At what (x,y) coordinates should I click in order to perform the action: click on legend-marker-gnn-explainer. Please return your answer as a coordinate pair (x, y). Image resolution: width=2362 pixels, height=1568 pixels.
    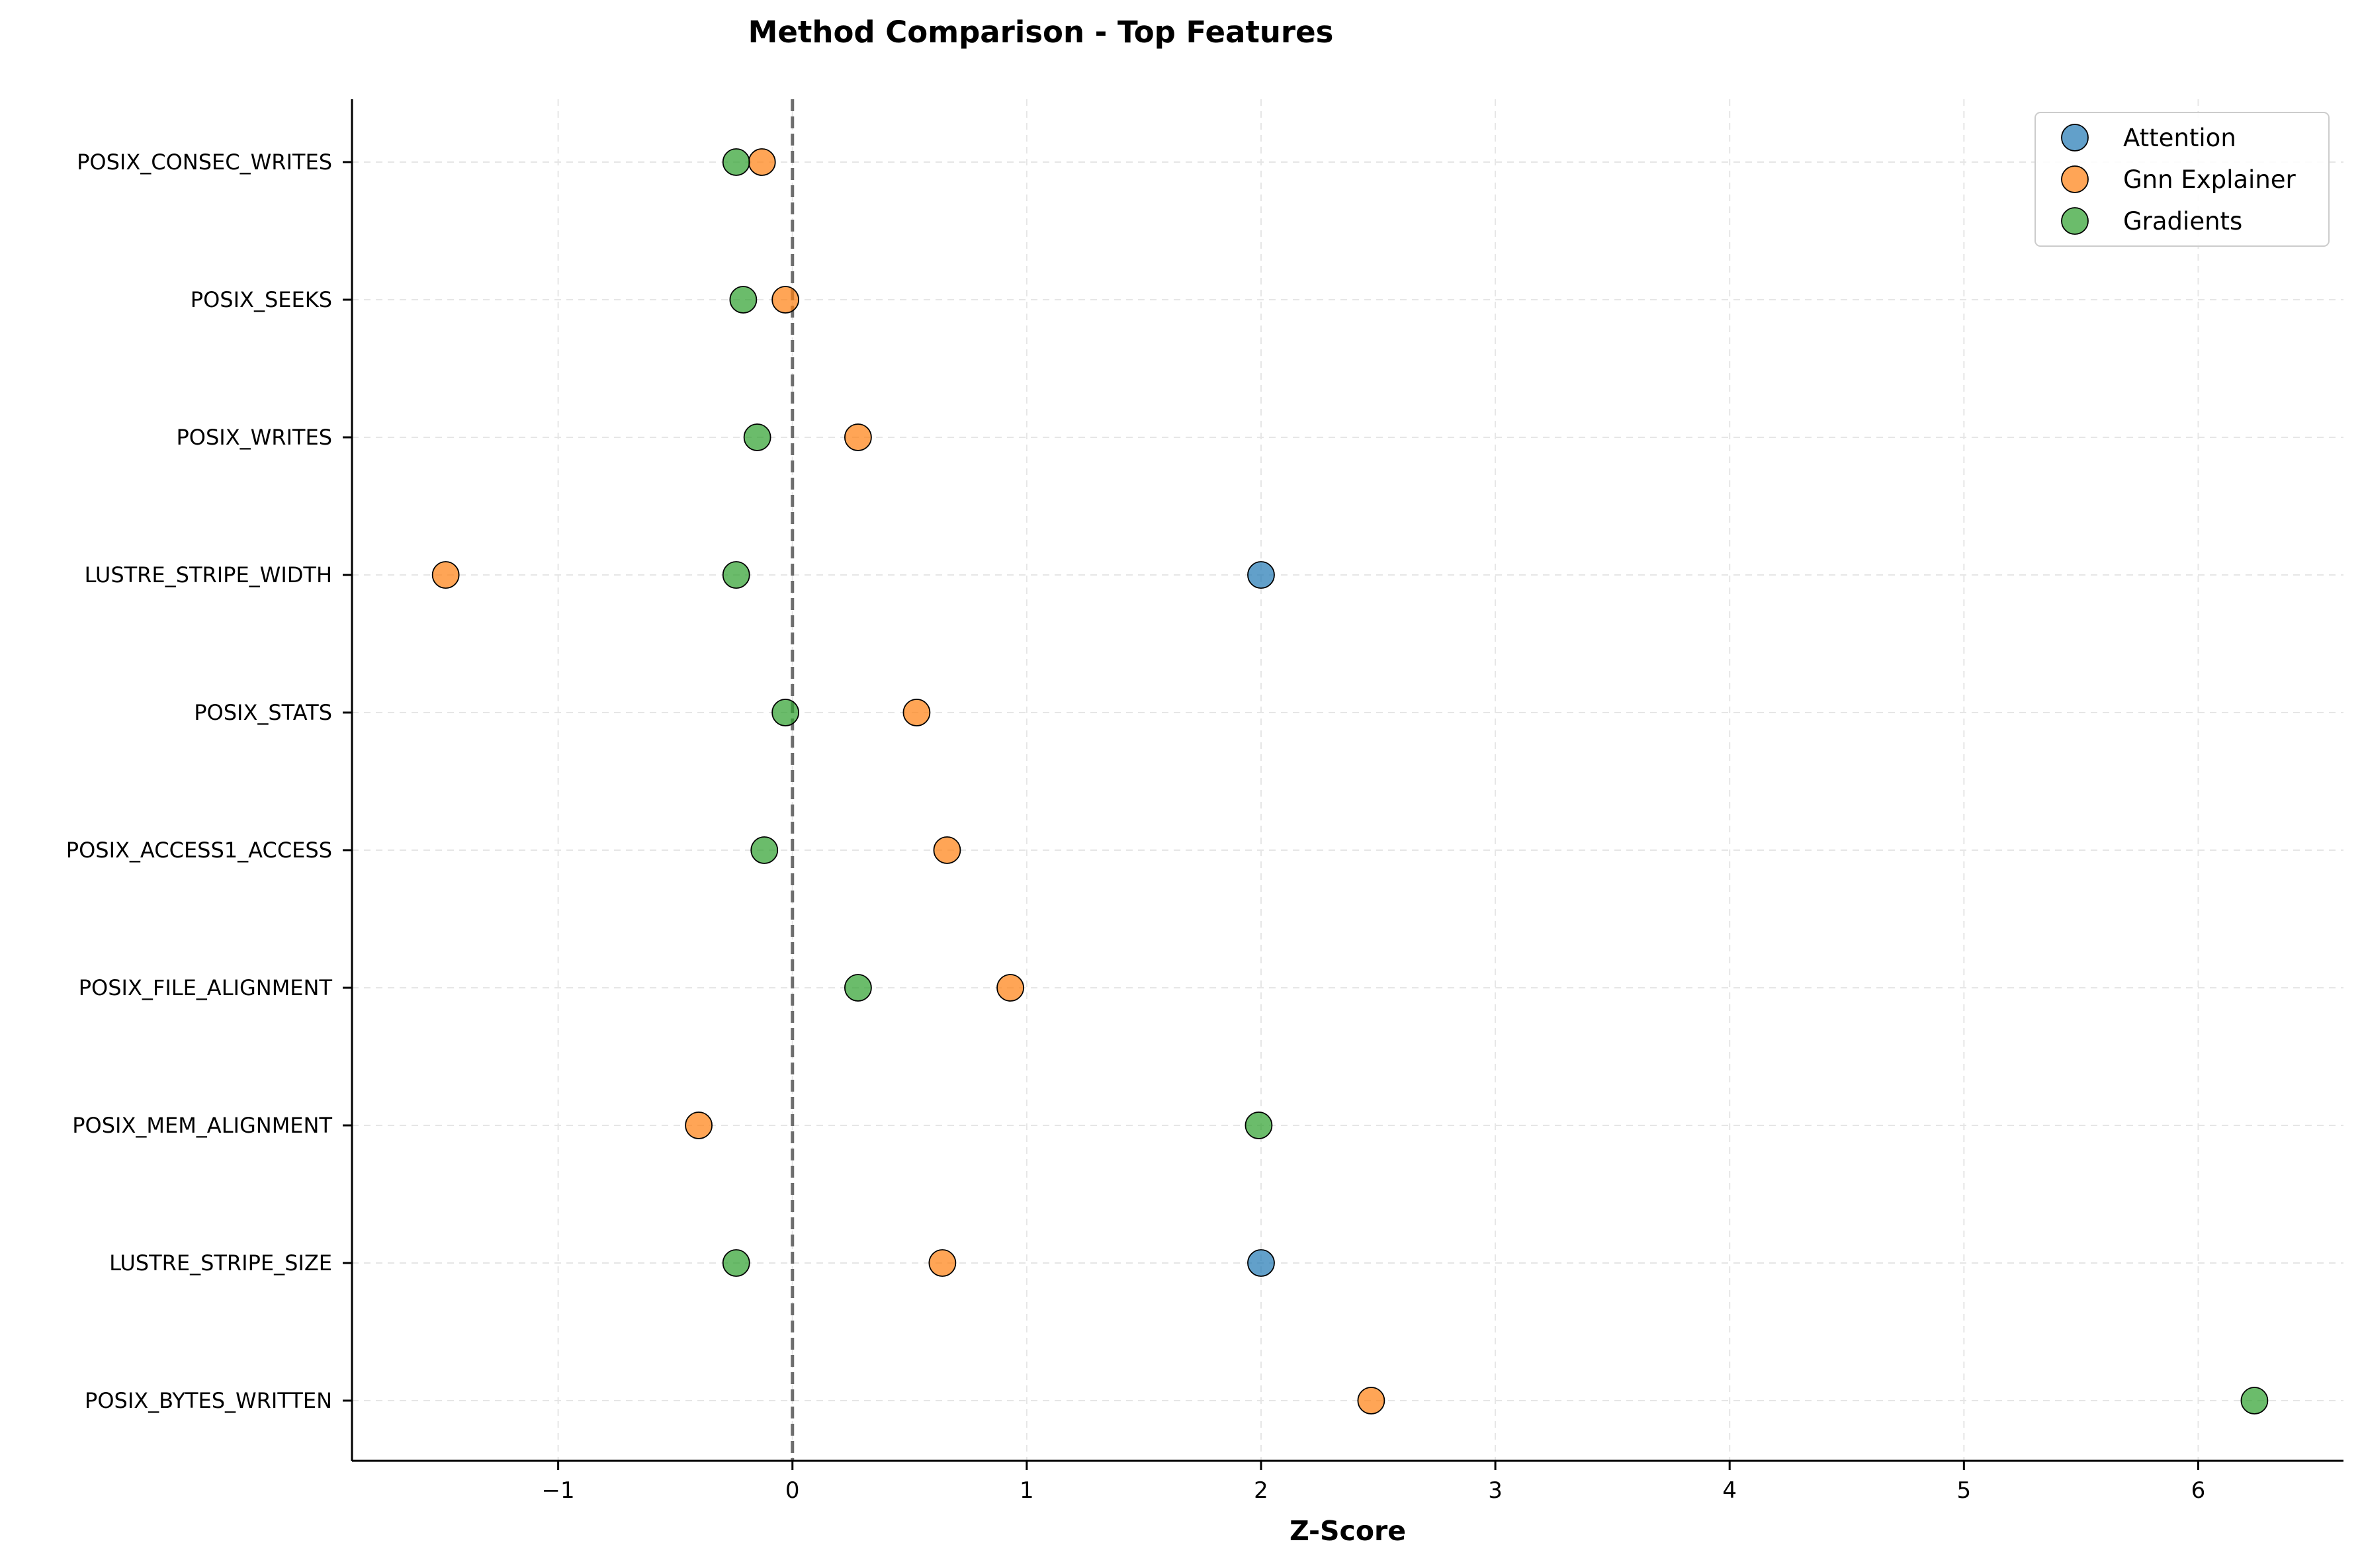
    Looking at the image, I should click on (2075, 179).